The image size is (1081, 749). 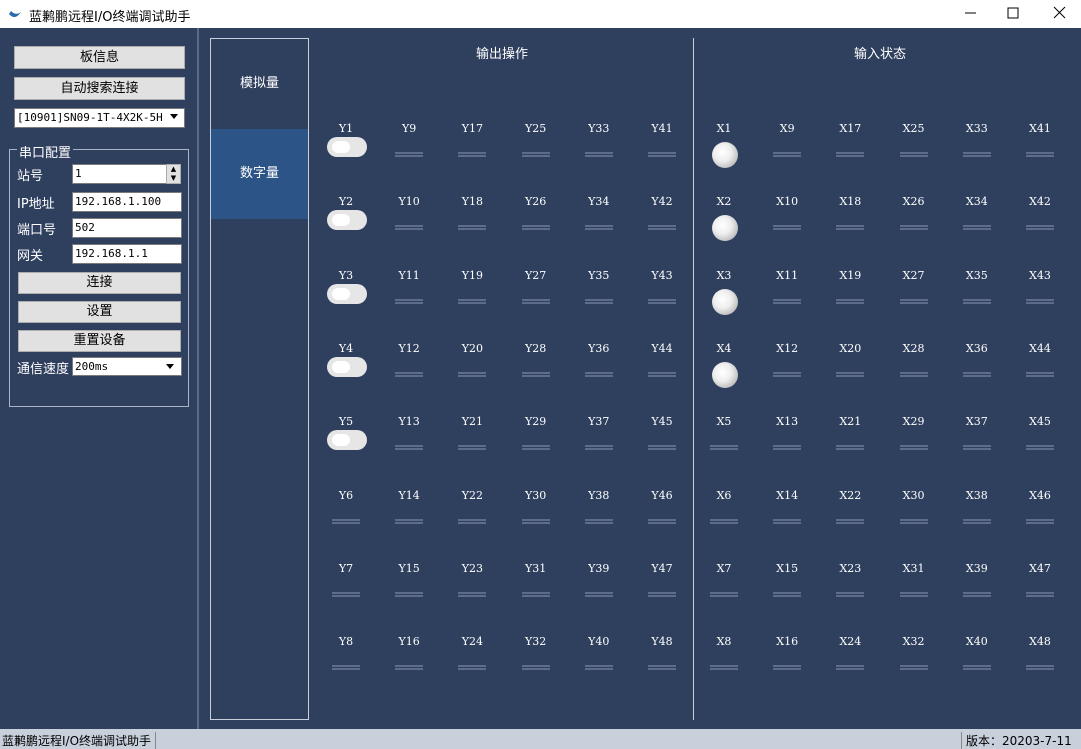 What do you see at coordinates (913, 275) in the screenshot?
I see `io-label: X27` at bounding box center [913, 275].